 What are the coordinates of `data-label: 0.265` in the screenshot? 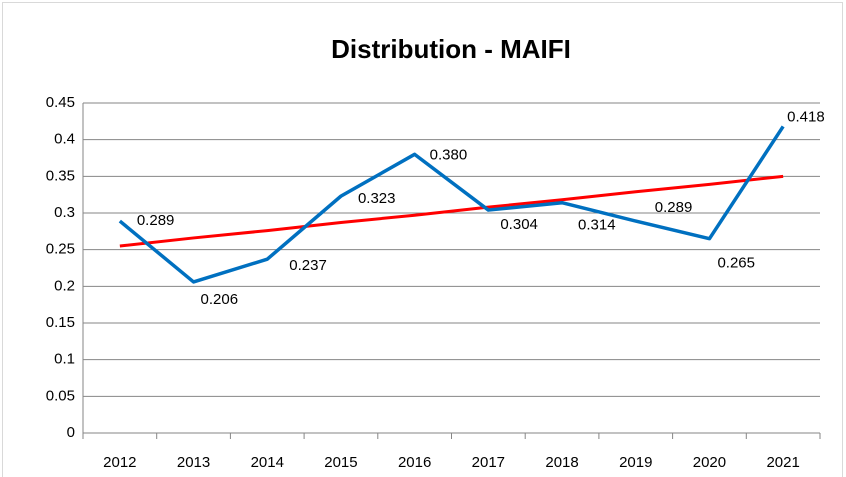 It's located at (736, 263).